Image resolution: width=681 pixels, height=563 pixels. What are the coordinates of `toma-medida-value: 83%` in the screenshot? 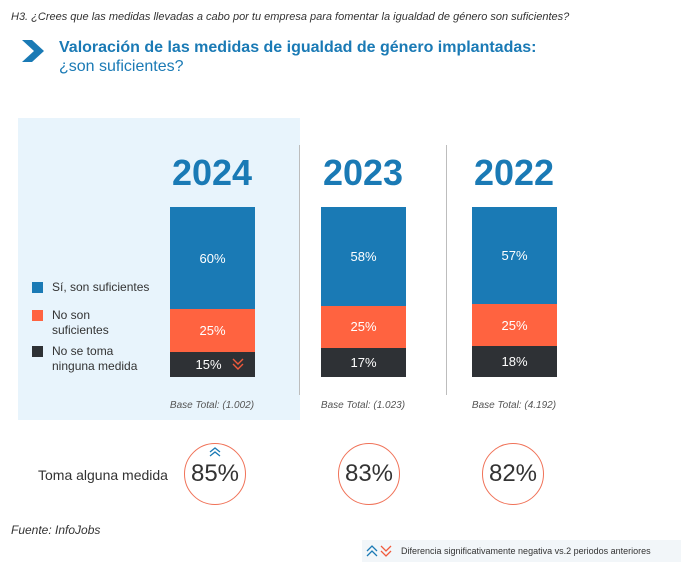 It's located at (369, 473).